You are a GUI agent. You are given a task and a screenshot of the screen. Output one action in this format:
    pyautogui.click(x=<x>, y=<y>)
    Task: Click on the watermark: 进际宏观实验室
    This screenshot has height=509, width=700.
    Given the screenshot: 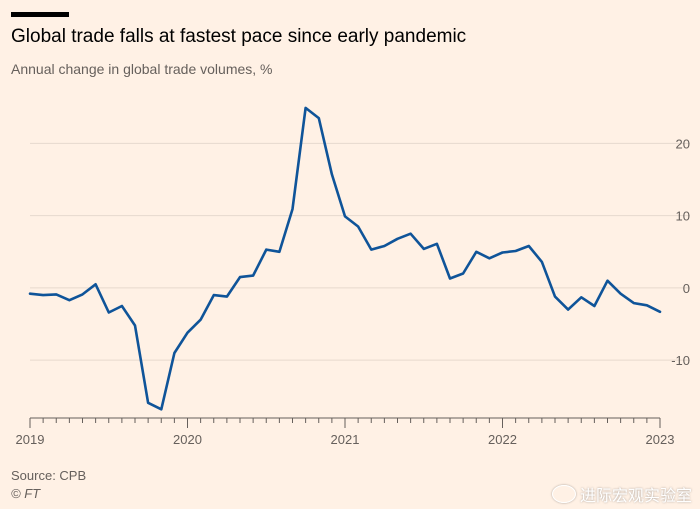 What is the action you would take?
    pyautogui.click(x=621, y=494)
    